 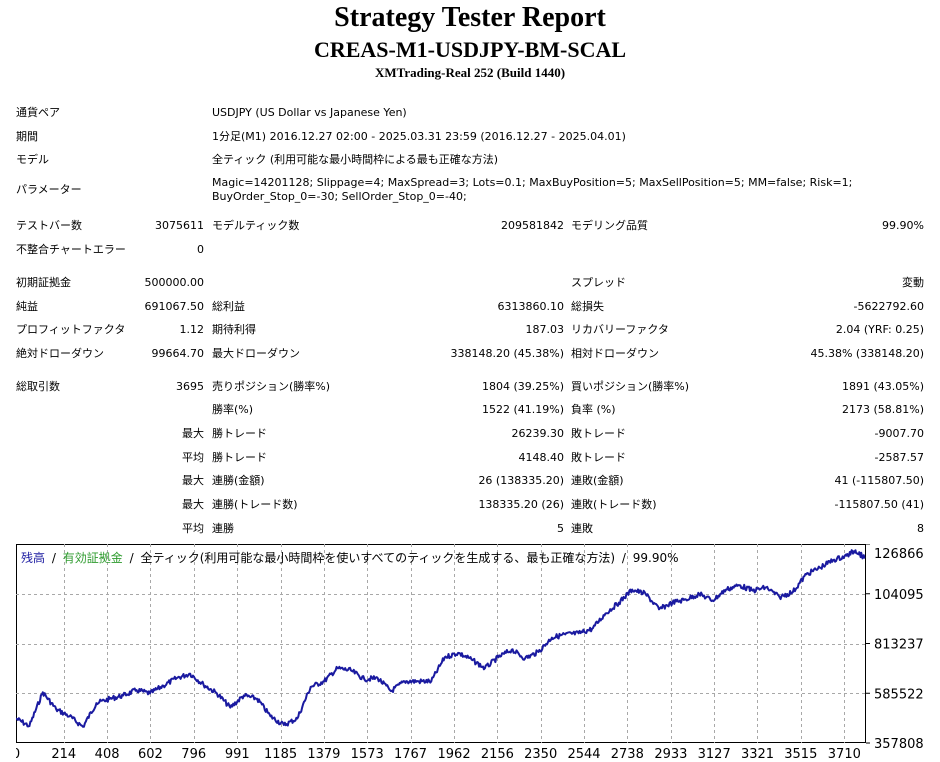 I want to click on recovery-value: 2.04 (YRF: 0.25), so click(x=879, y=329).